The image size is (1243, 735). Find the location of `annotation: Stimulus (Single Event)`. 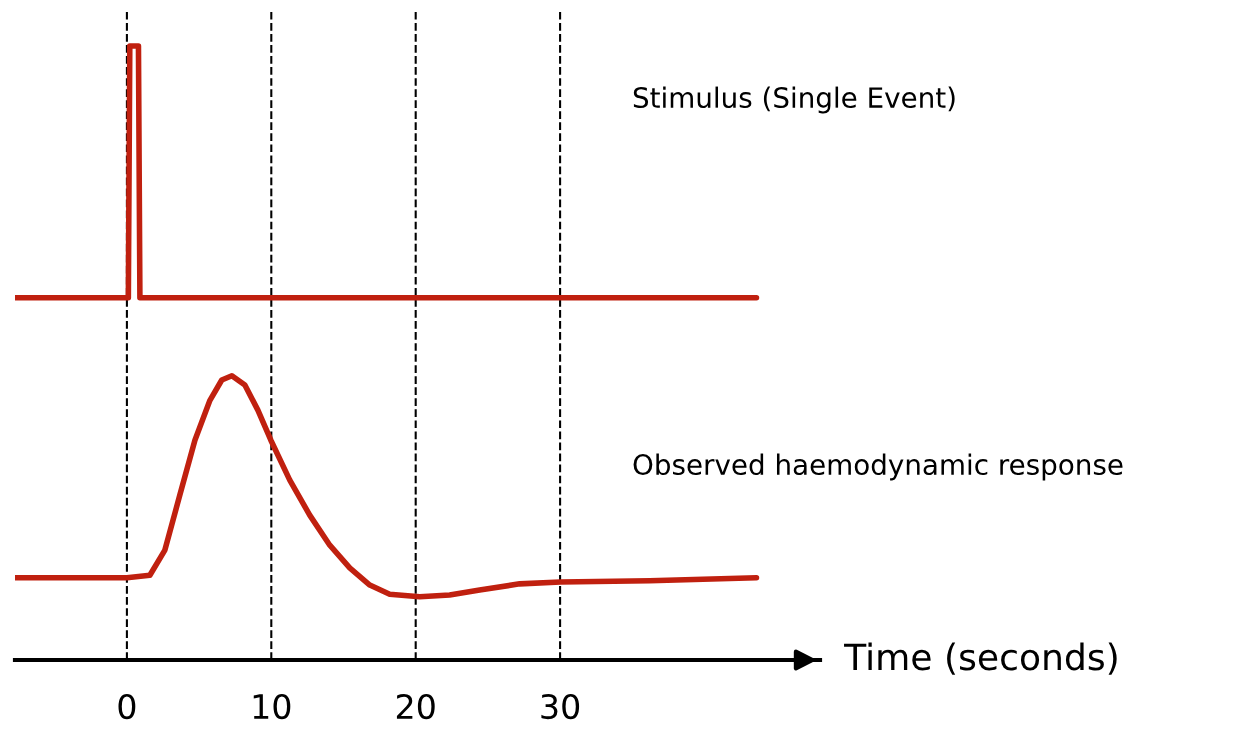

annotation: Stimulus (Single Event) is located at coordinates (794, 100).